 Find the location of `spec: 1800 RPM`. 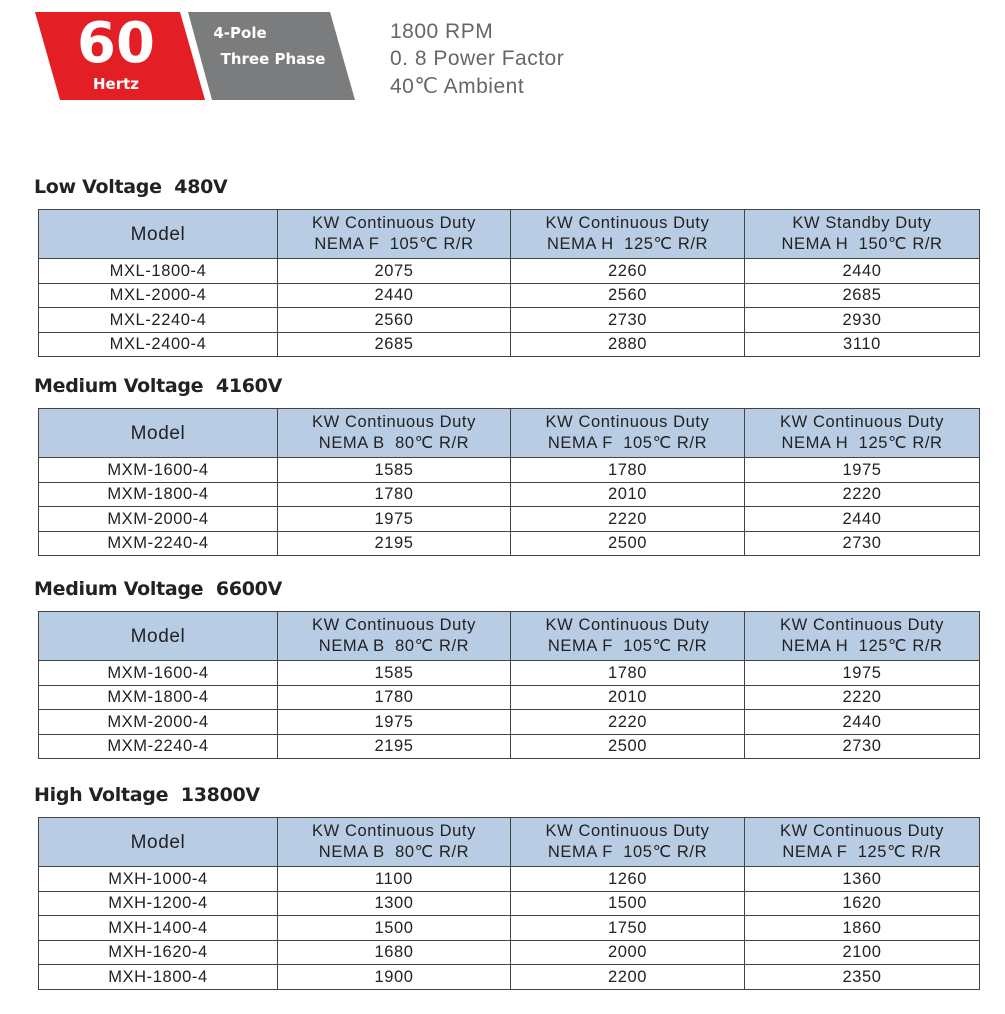

spec: 1800 RPM is located at coordinates (442, 31).